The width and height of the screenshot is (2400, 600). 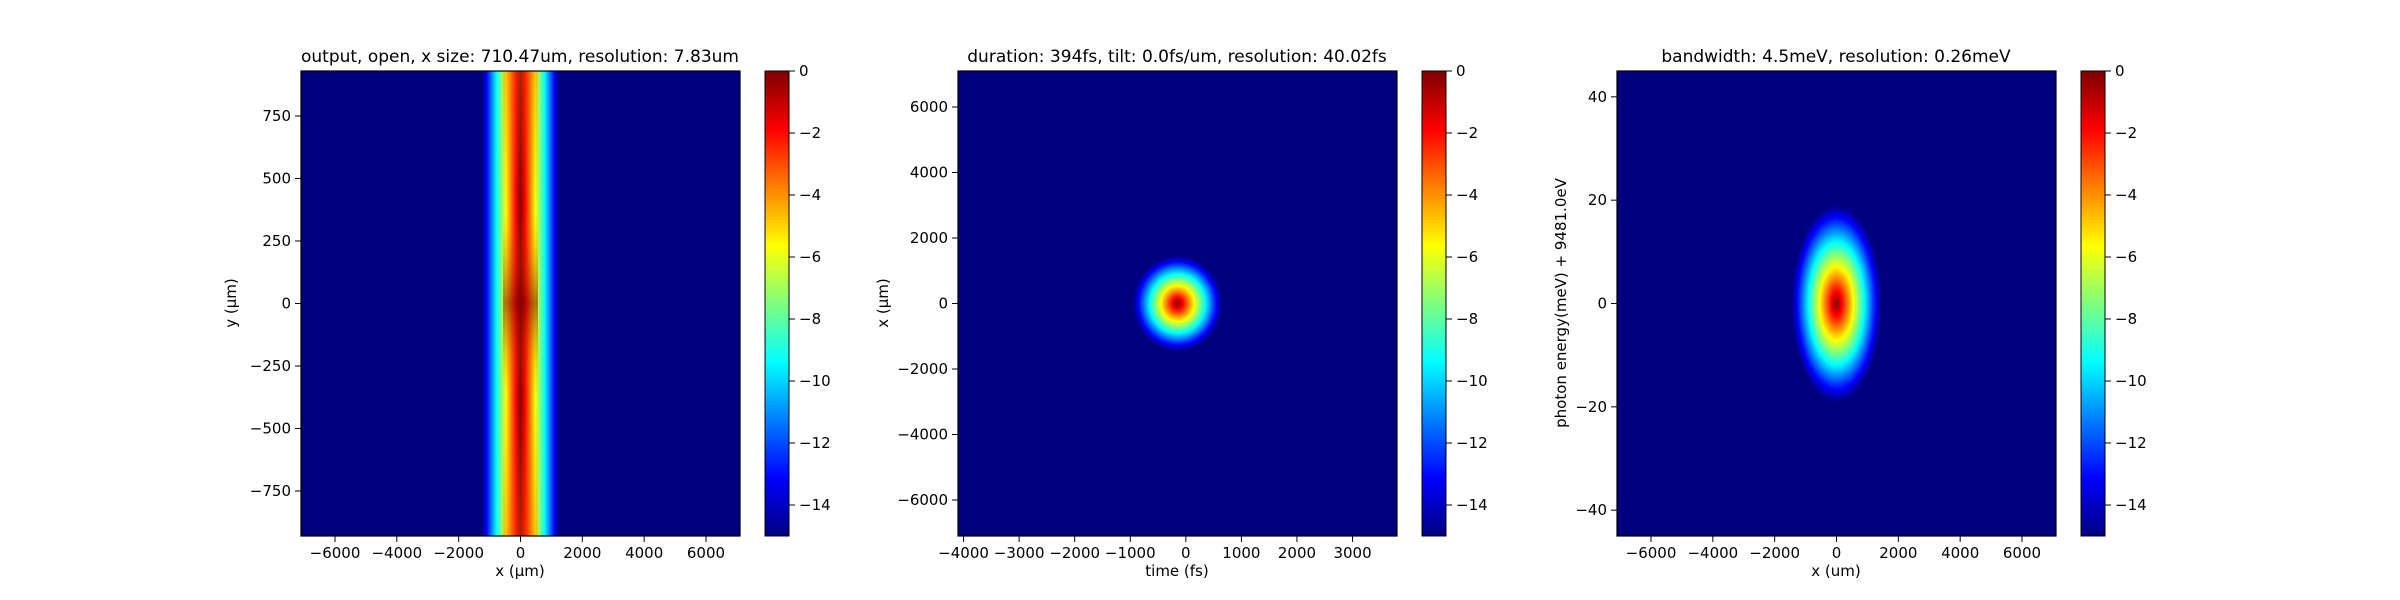 I want to click on y-ticks: −750 −500 −250 0 250 500 750, so click(x=275, y=303).